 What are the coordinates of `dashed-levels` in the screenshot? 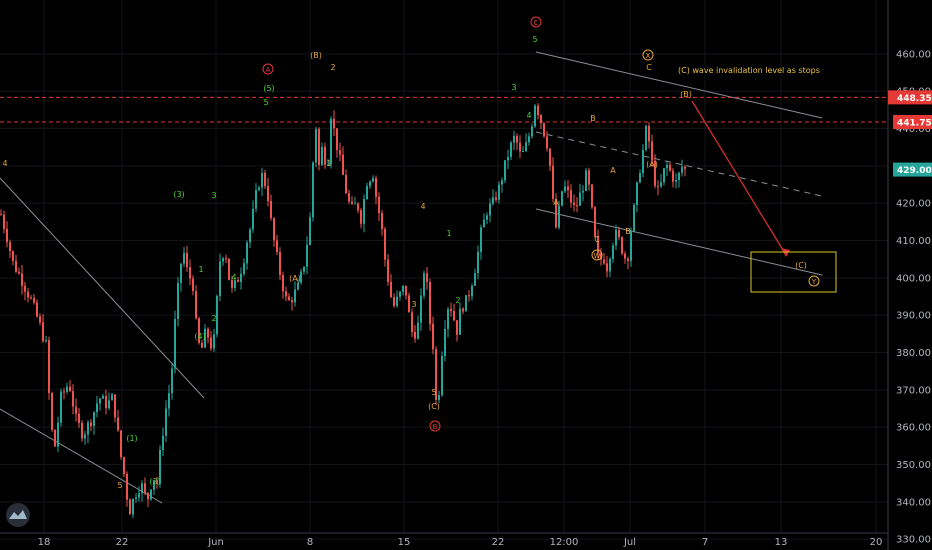 It's located at (444, 109).